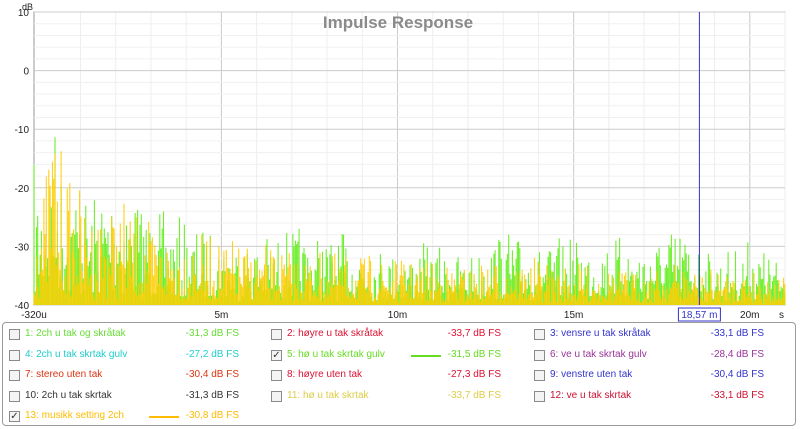 The height and width of the screenshot is (429, 800). I want to click on legend-label: 4: 2ch u tak skrtak gulv, so click(76, 354).